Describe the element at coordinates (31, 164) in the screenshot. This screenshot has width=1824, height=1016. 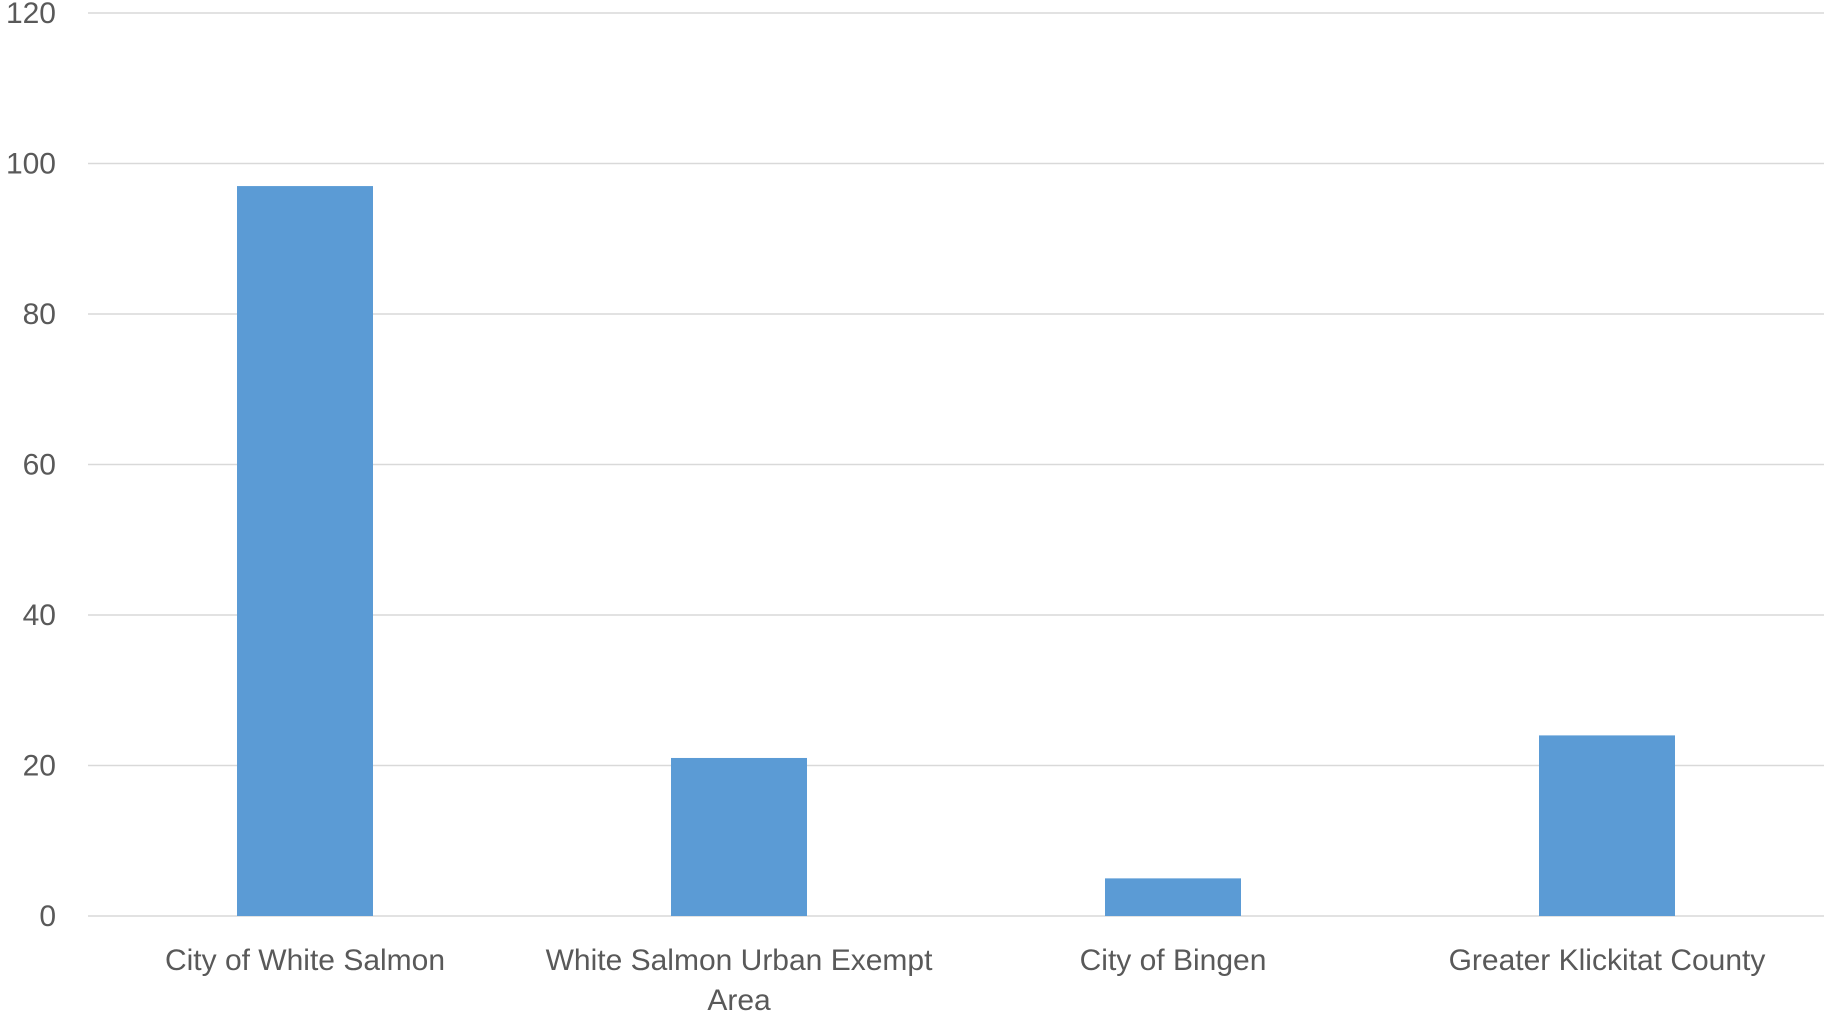
I see `y-tick-label: 100` at that location.